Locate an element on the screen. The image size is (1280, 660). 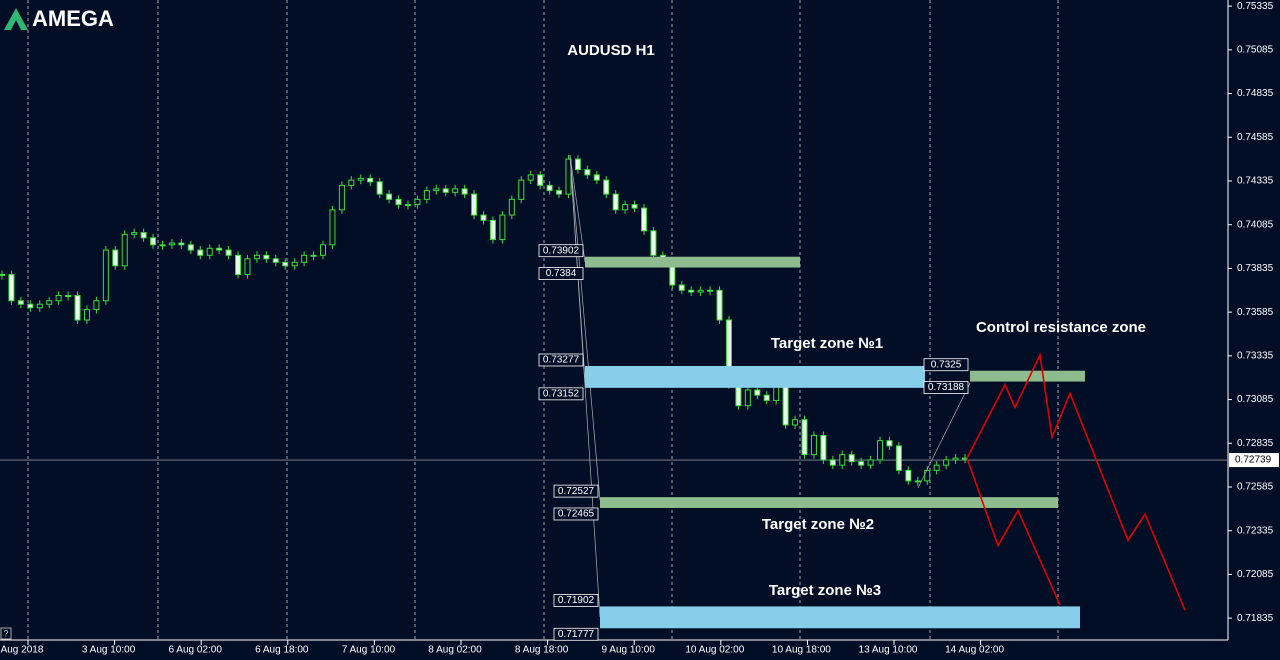
y-tick-label: 0.74335 is located at coordinates (1255, 181).